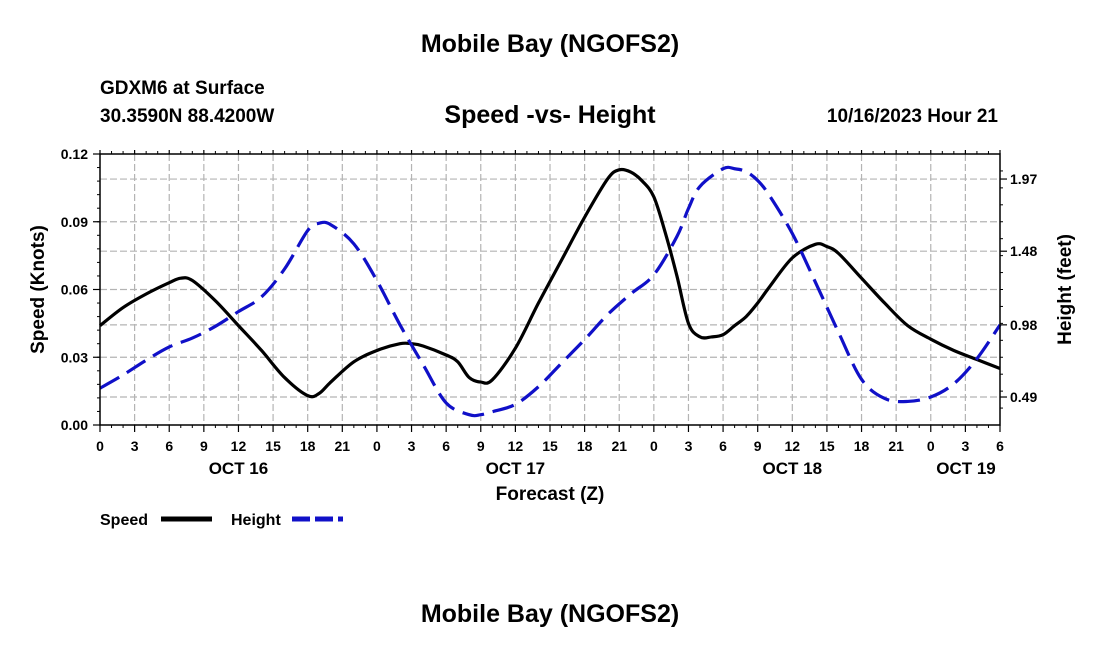  What do you see at coordinates (550, 614) in the screenshot?
I see `footer-title: Mobile Bay (NGOFS2)` at bounding box center [550, 614].